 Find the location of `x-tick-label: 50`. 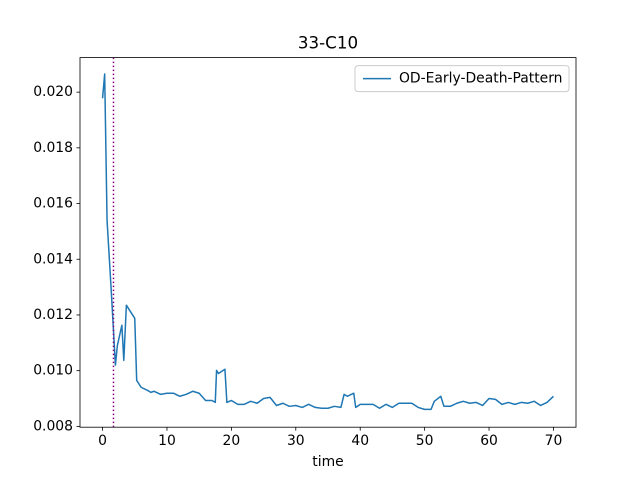

x-tick-label: 50 is located at coordinates (425, 441).